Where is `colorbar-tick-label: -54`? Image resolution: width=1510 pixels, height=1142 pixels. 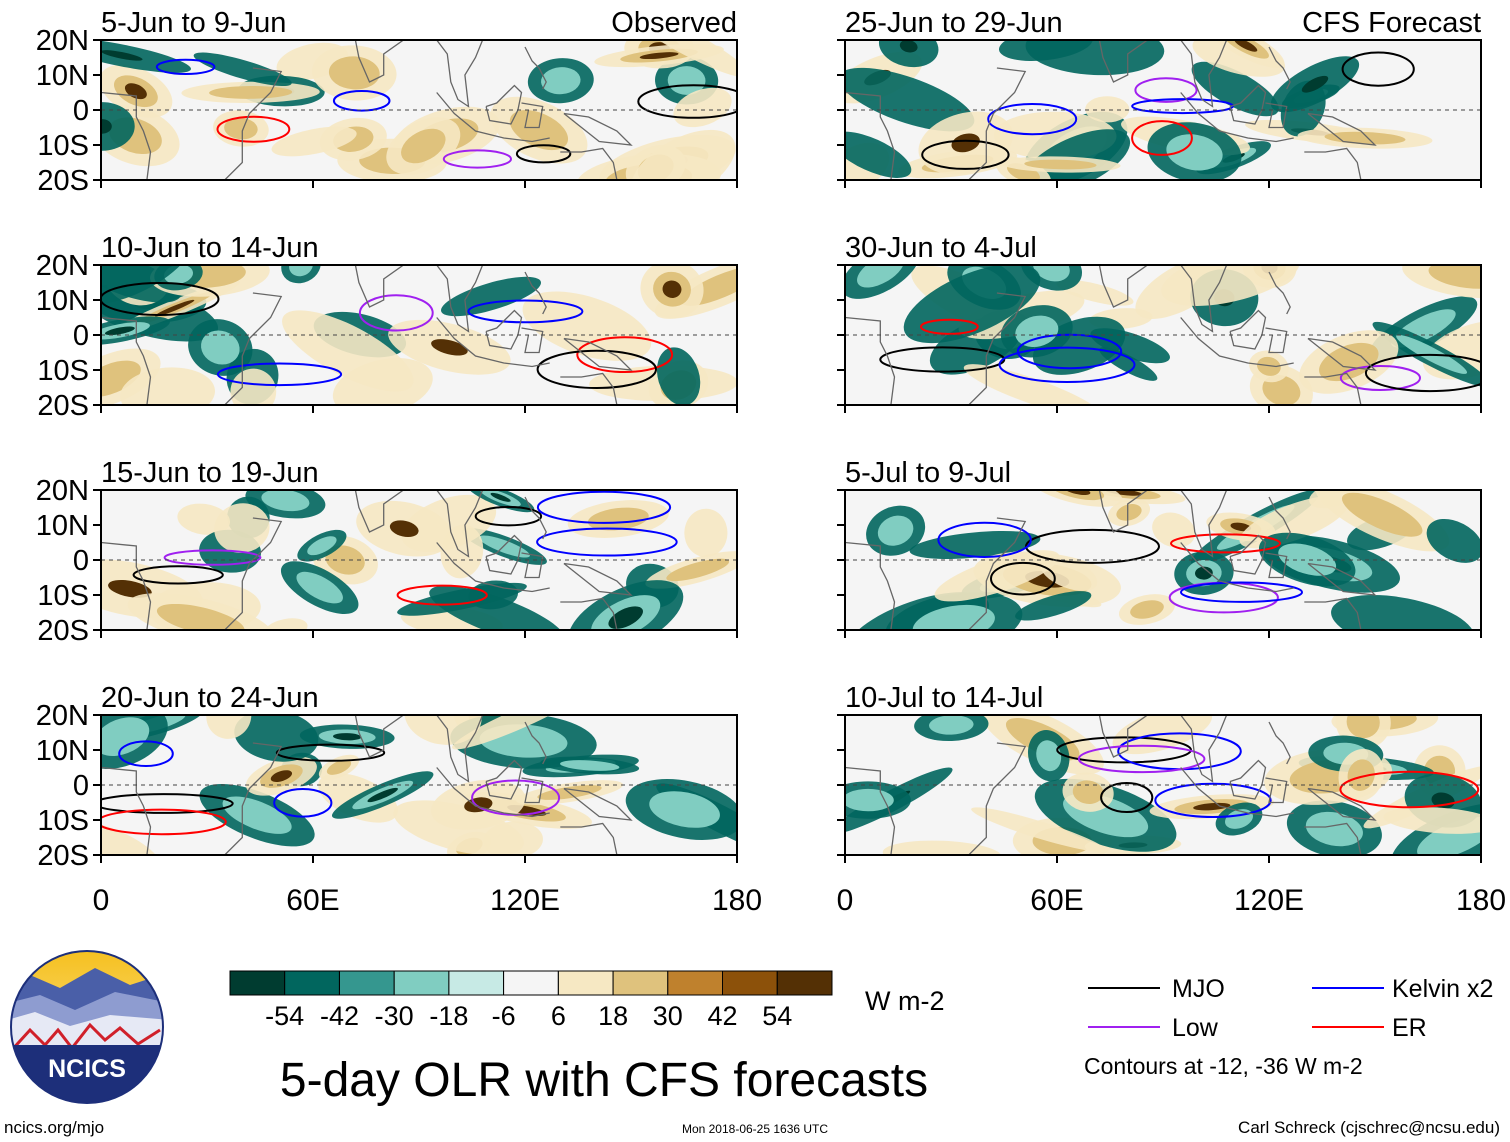
colorbar-tick-label: -54 is located at coordinates (284, 1016).